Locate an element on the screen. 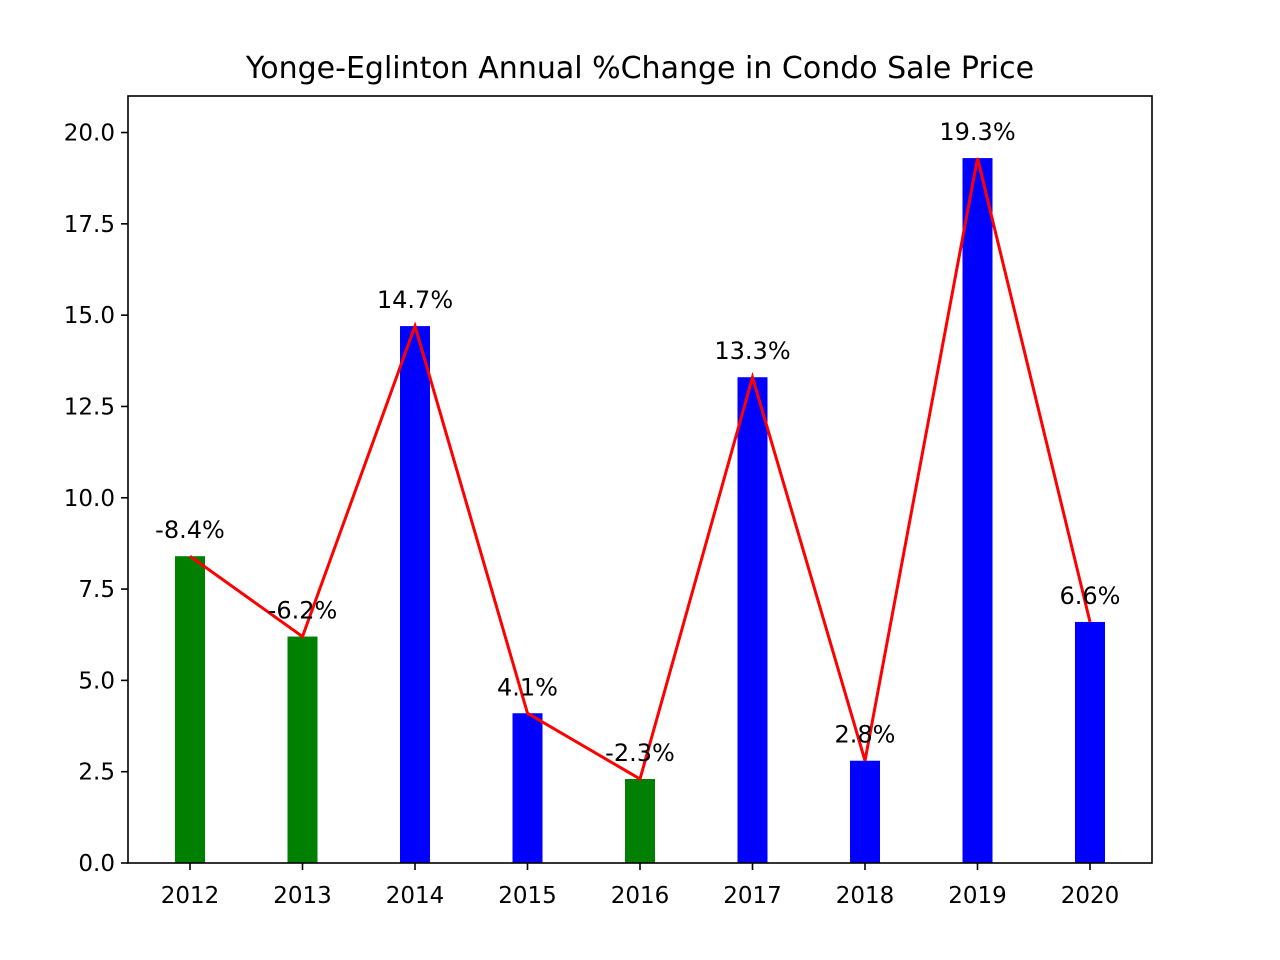 The width and height of the screenshot is (1280, 960). y-tick-label-0.0: 0.0 is located at coordinates (96, 864).